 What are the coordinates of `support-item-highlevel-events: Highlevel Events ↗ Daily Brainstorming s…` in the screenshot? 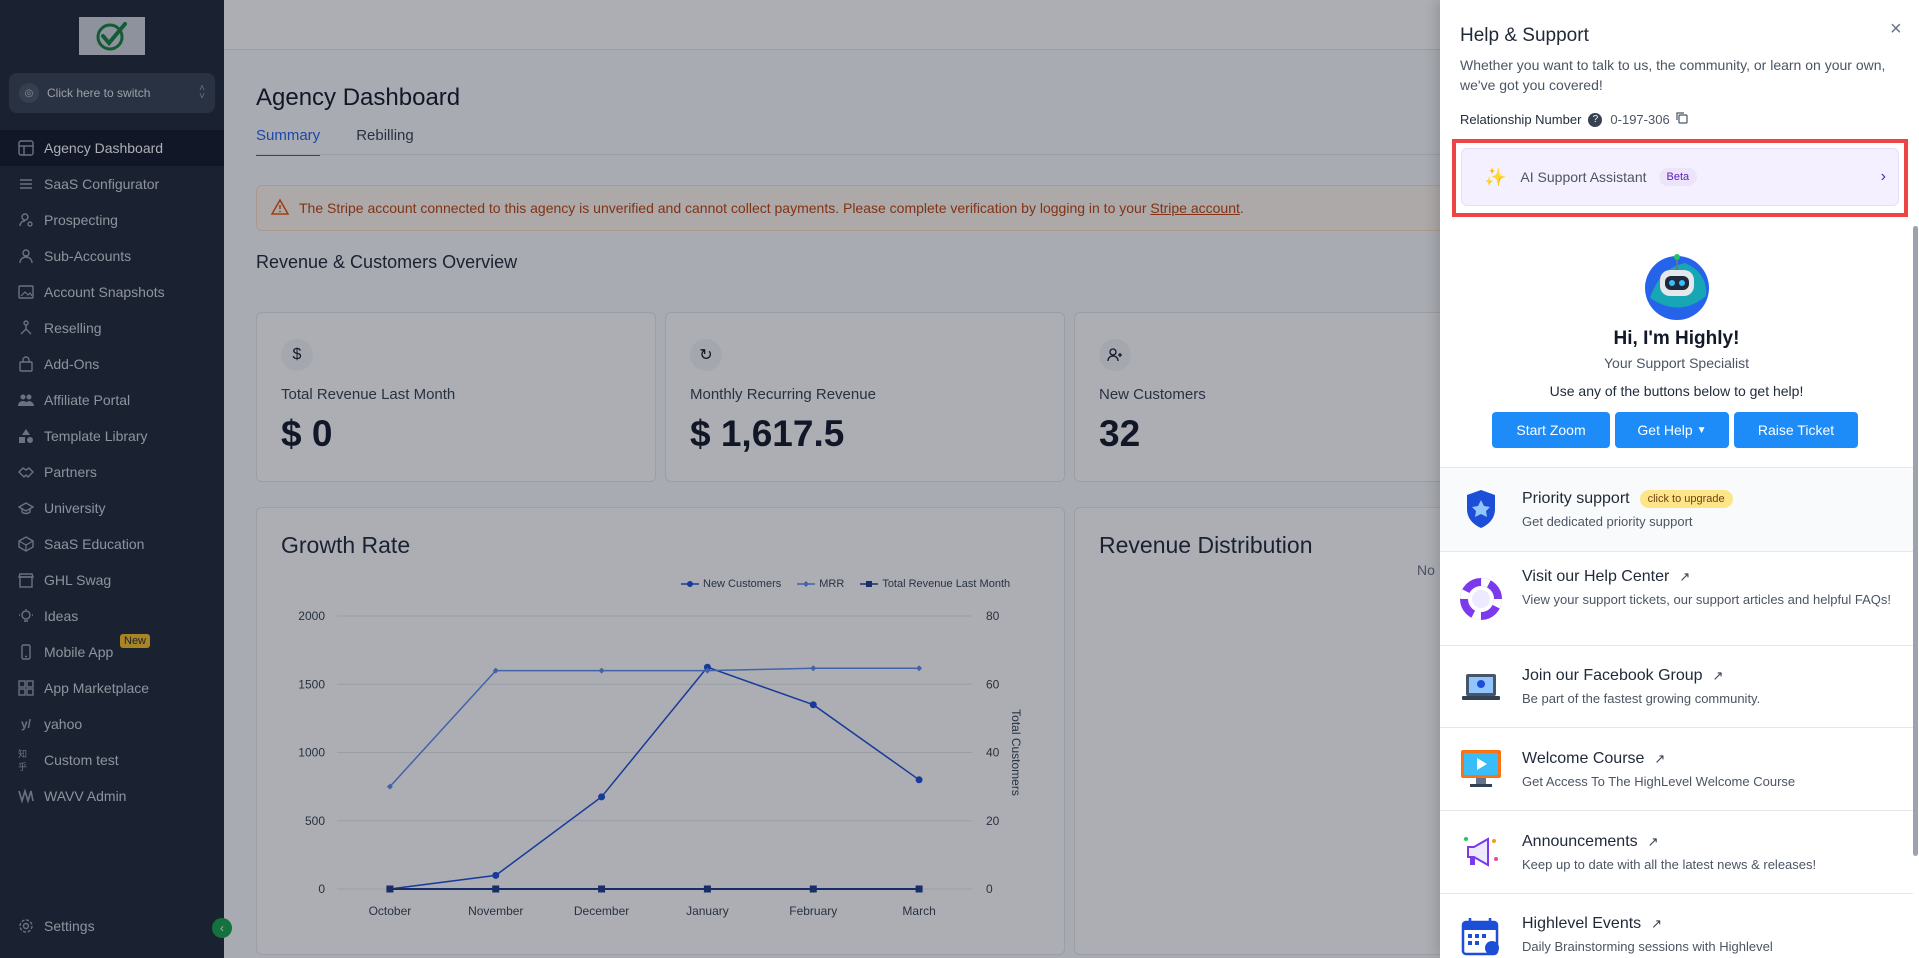 It's located at (1676, 925).